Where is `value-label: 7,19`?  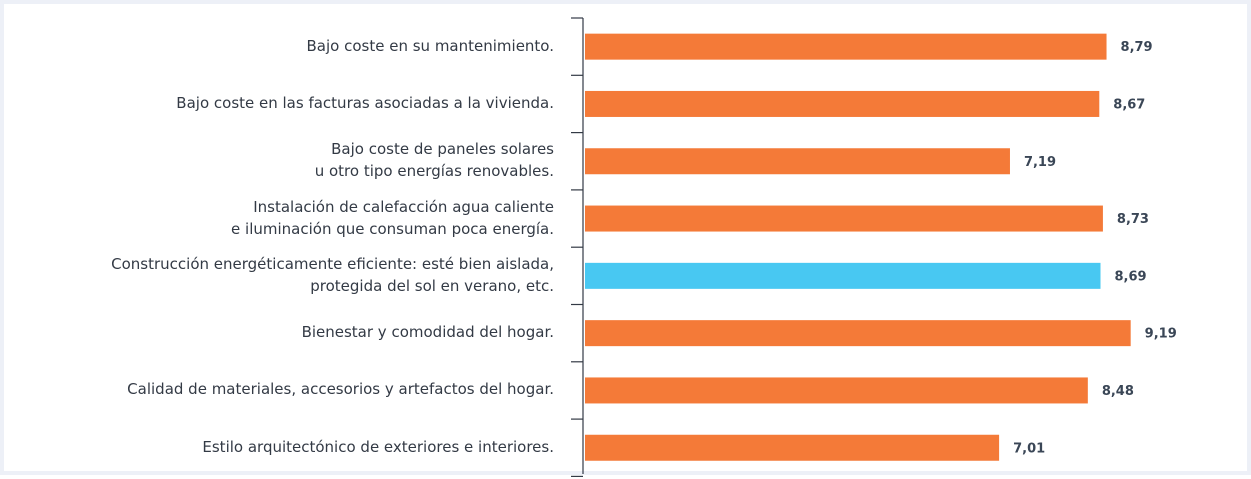
value-label: 7,19 is located at coordinates (1040, 162).